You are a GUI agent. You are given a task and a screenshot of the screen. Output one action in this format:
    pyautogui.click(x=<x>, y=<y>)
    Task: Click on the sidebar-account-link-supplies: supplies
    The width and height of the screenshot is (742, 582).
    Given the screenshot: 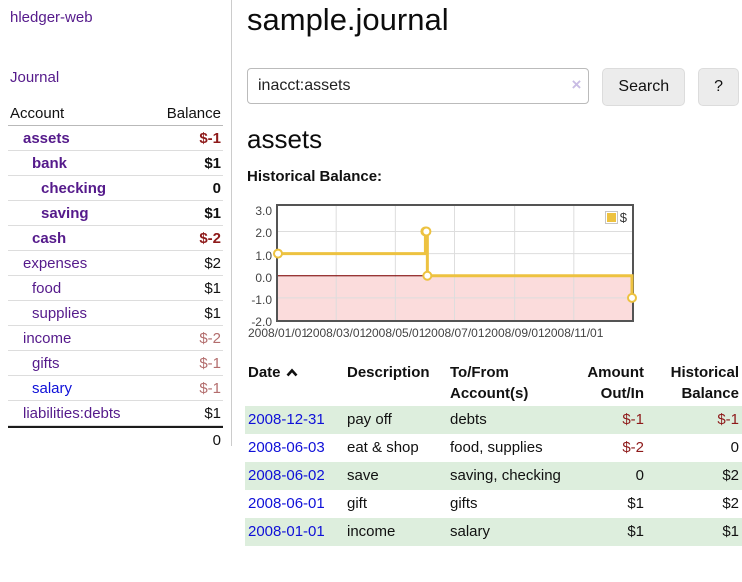 What is the action you would take?
    pyautogui.click(x=60, y=313)
    